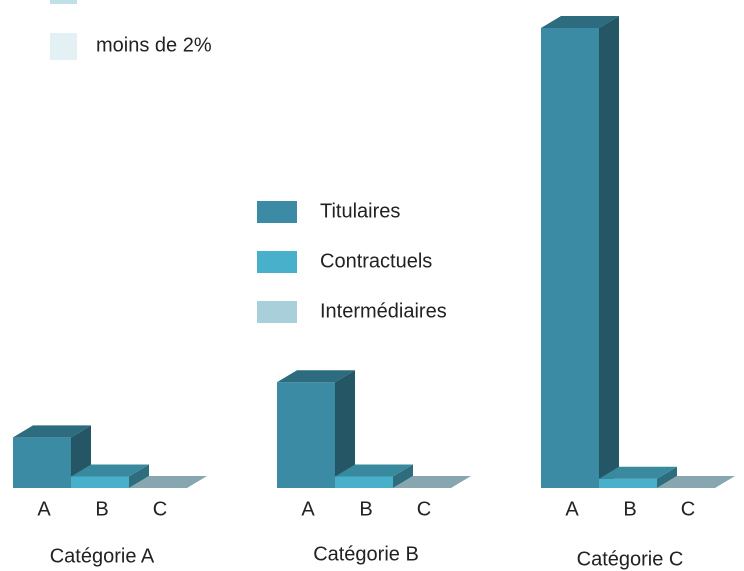 The image size is (744, 571). I want to click on group-label: Catégorie C, so click(630, 559).